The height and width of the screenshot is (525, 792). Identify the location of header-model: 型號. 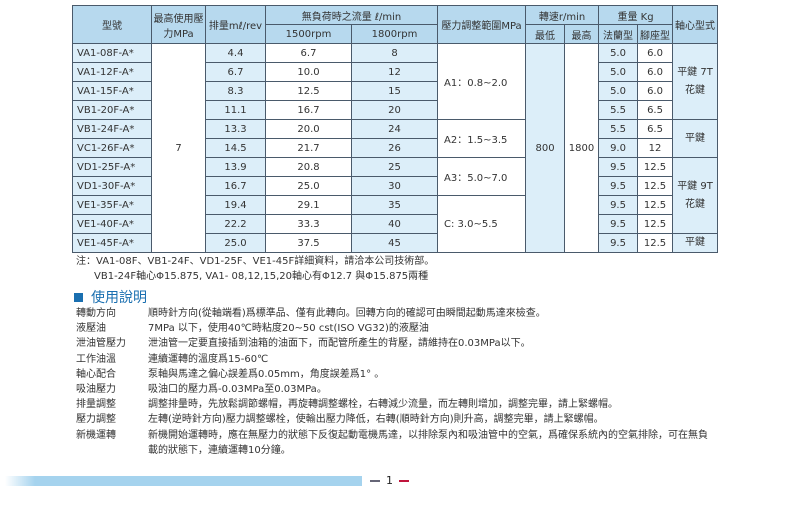
(112, 24).